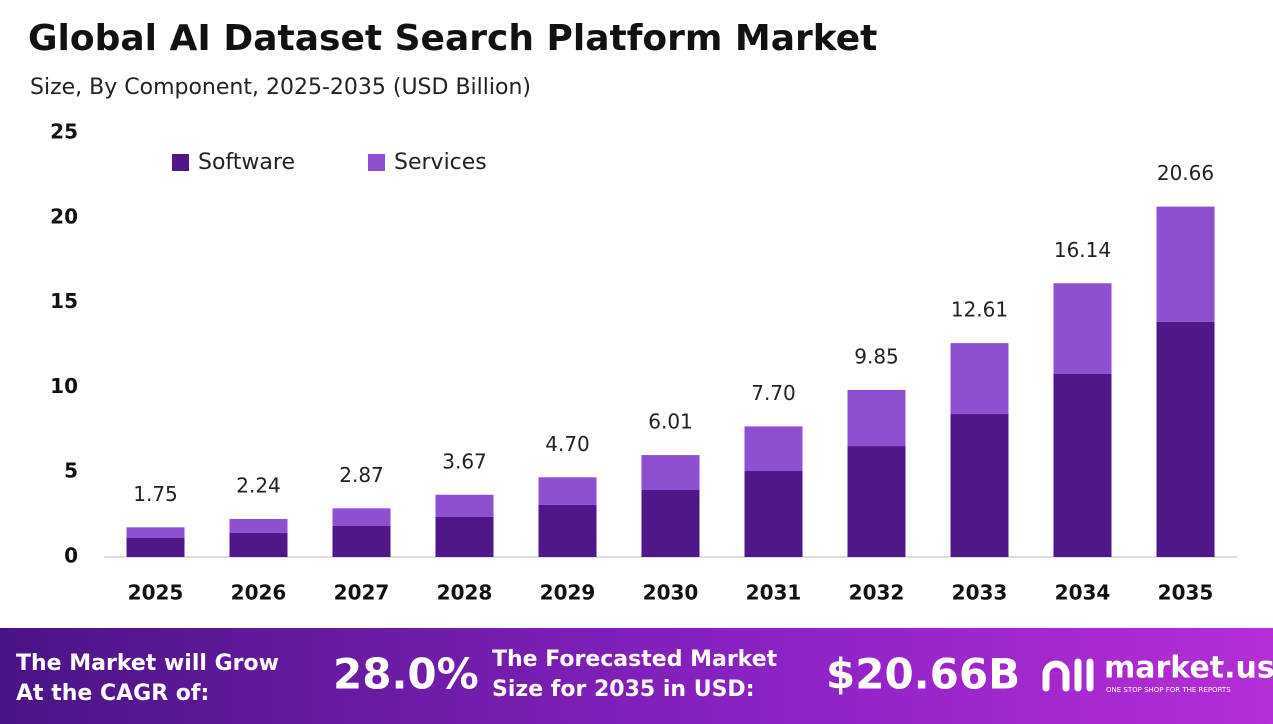  I want to click on x-tick-label: 2030, so click(671, 593).